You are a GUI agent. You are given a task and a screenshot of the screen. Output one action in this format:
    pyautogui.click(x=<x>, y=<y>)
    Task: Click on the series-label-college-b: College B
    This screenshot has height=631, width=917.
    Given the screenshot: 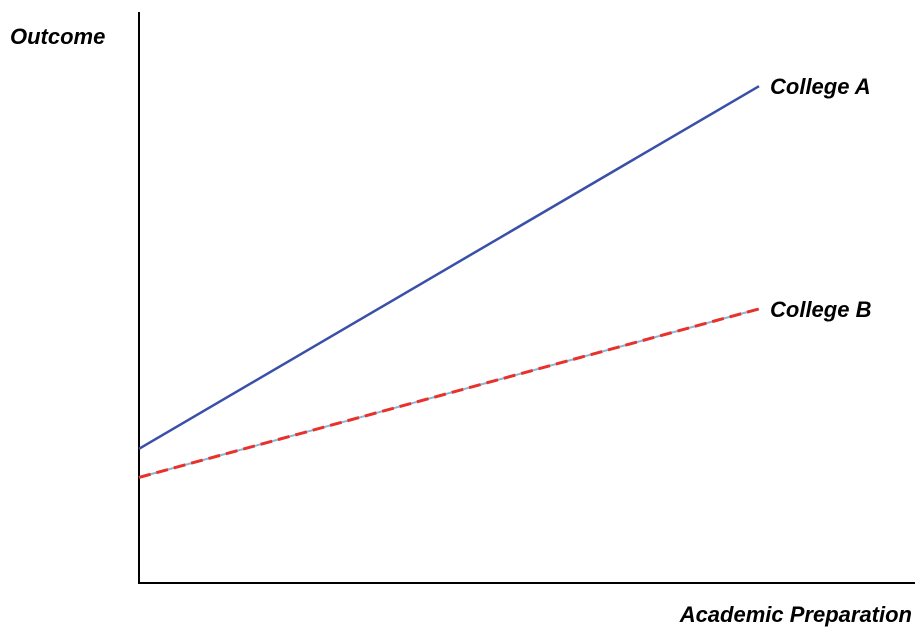 What is the action you would take?
    pyautogui.click(x=821, y=309)
    